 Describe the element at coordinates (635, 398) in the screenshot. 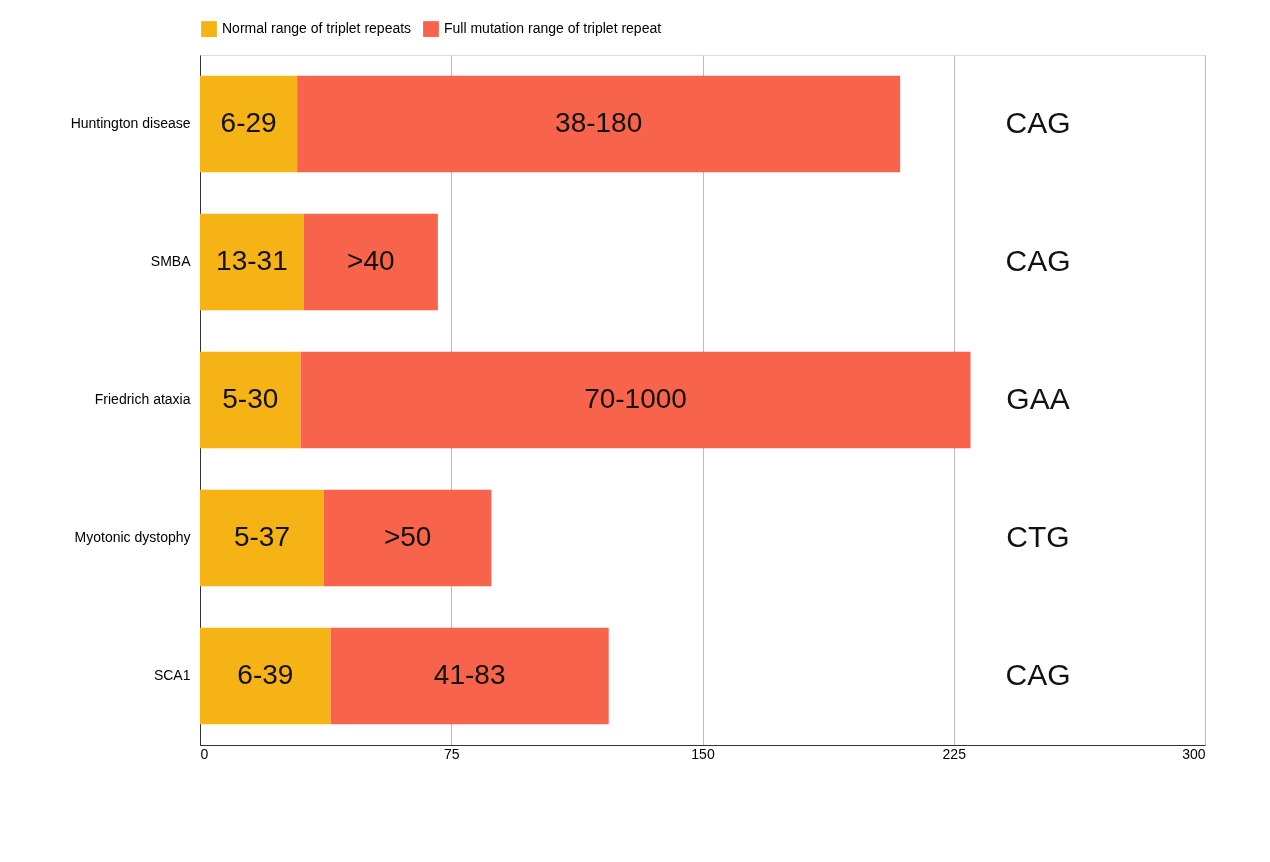

I see `data-label: 70-1000` at that location.